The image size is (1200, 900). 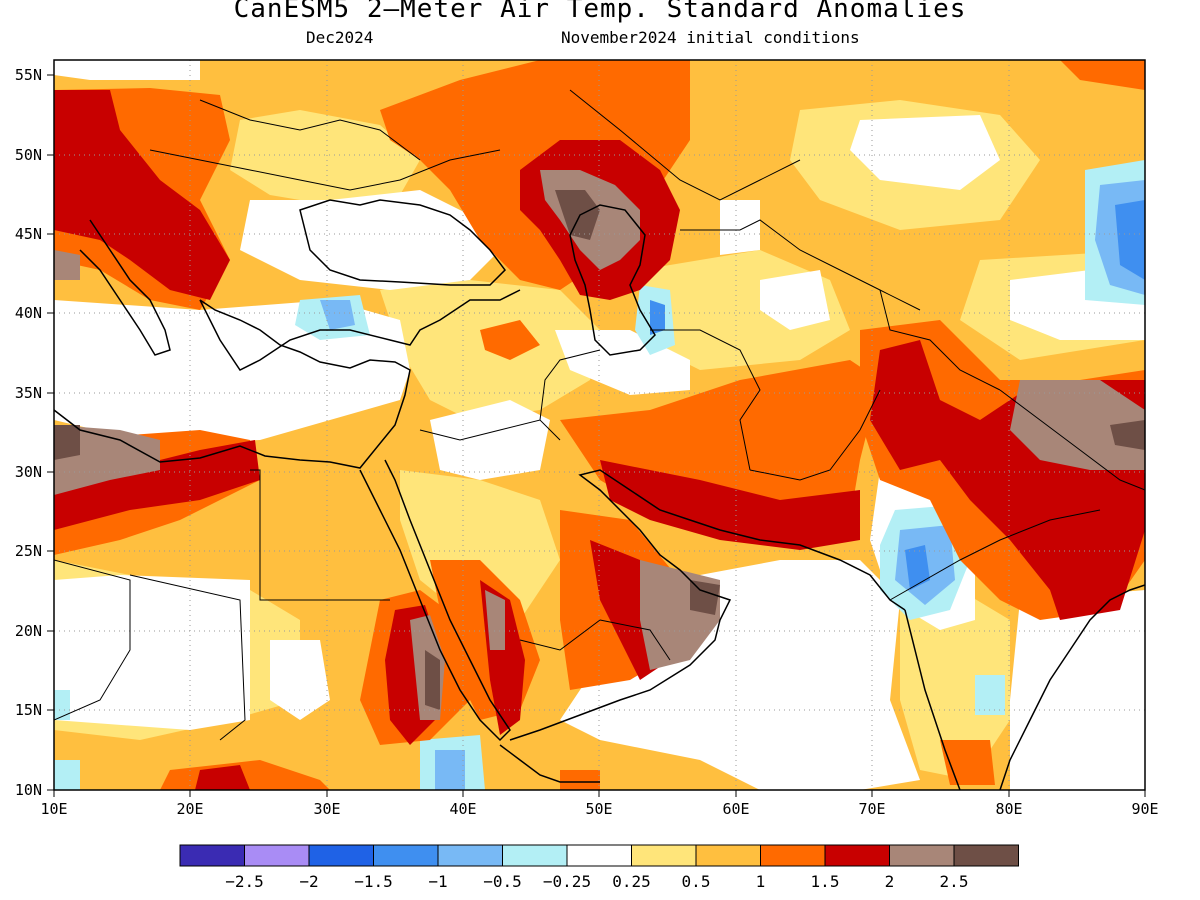 What do you see at coordinates (28, 432) in the screenshot?
I see `lat-labels: 55N 50N 45N 40N 35N 30N 25N 20N 15N 10N` at bounding box center [28, 432].